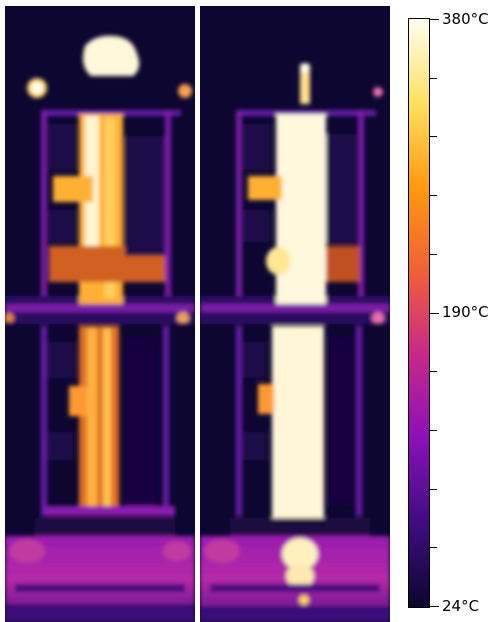 The width and height of the screenshot is (504, 622). Describe the element at coordinates (419, 313) in the screenshot. I see `temperature-colorbar` at that location.